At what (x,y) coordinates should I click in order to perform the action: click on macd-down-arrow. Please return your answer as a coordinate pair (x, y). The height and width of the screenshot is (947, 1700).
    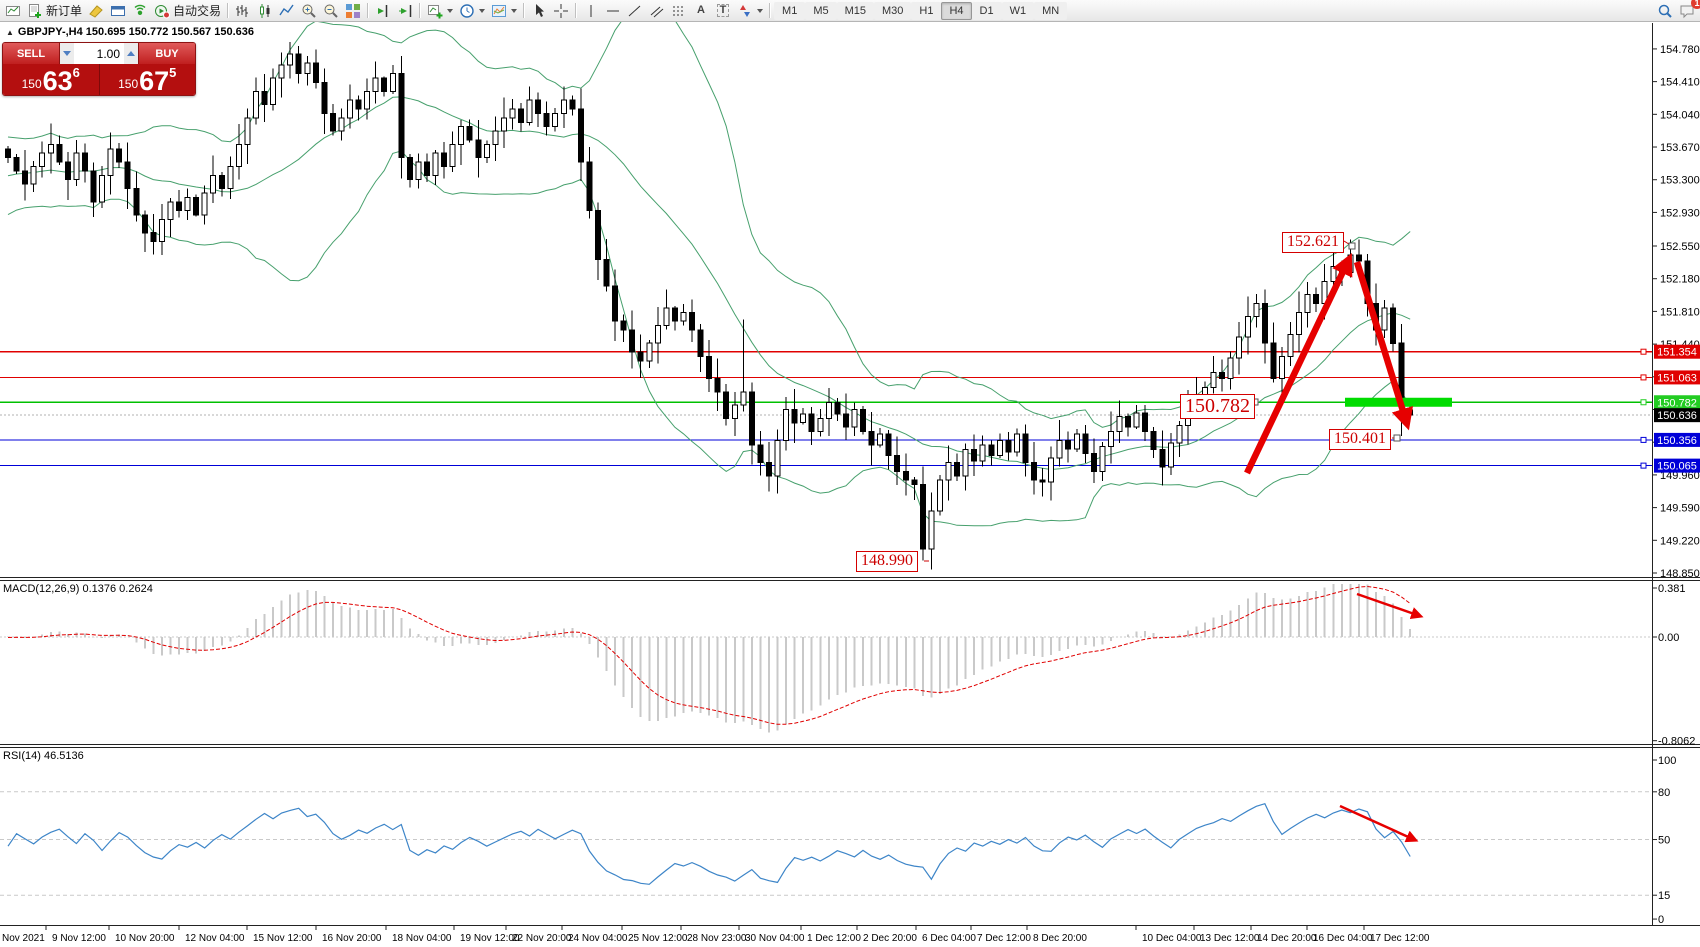
    Looking at the image, I should click on (1390, 606).